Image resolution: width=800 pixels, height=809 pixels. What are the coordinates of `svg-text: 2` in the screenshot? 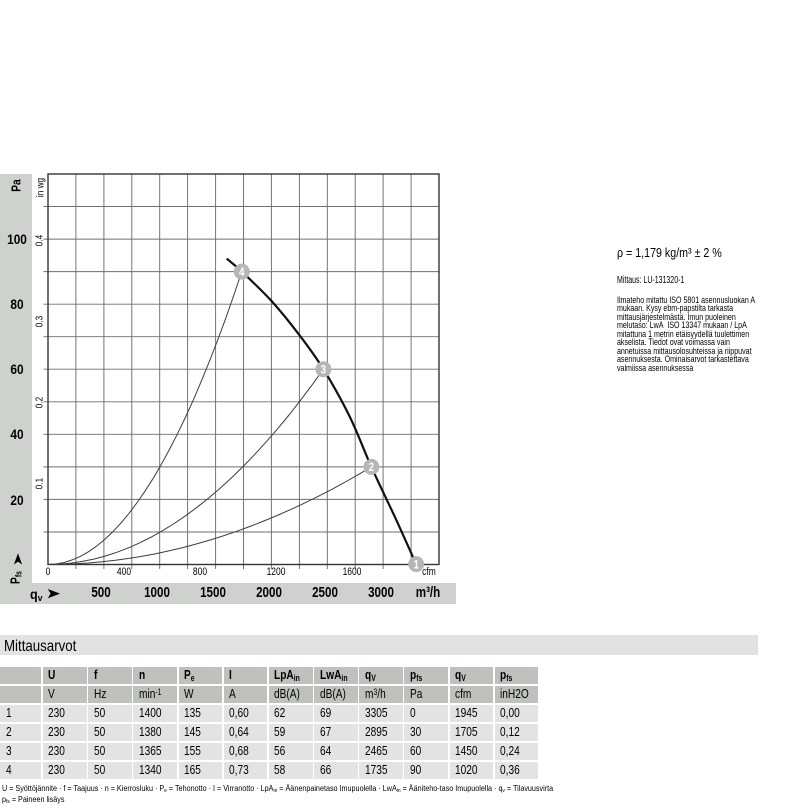 It's located at (371, 467).